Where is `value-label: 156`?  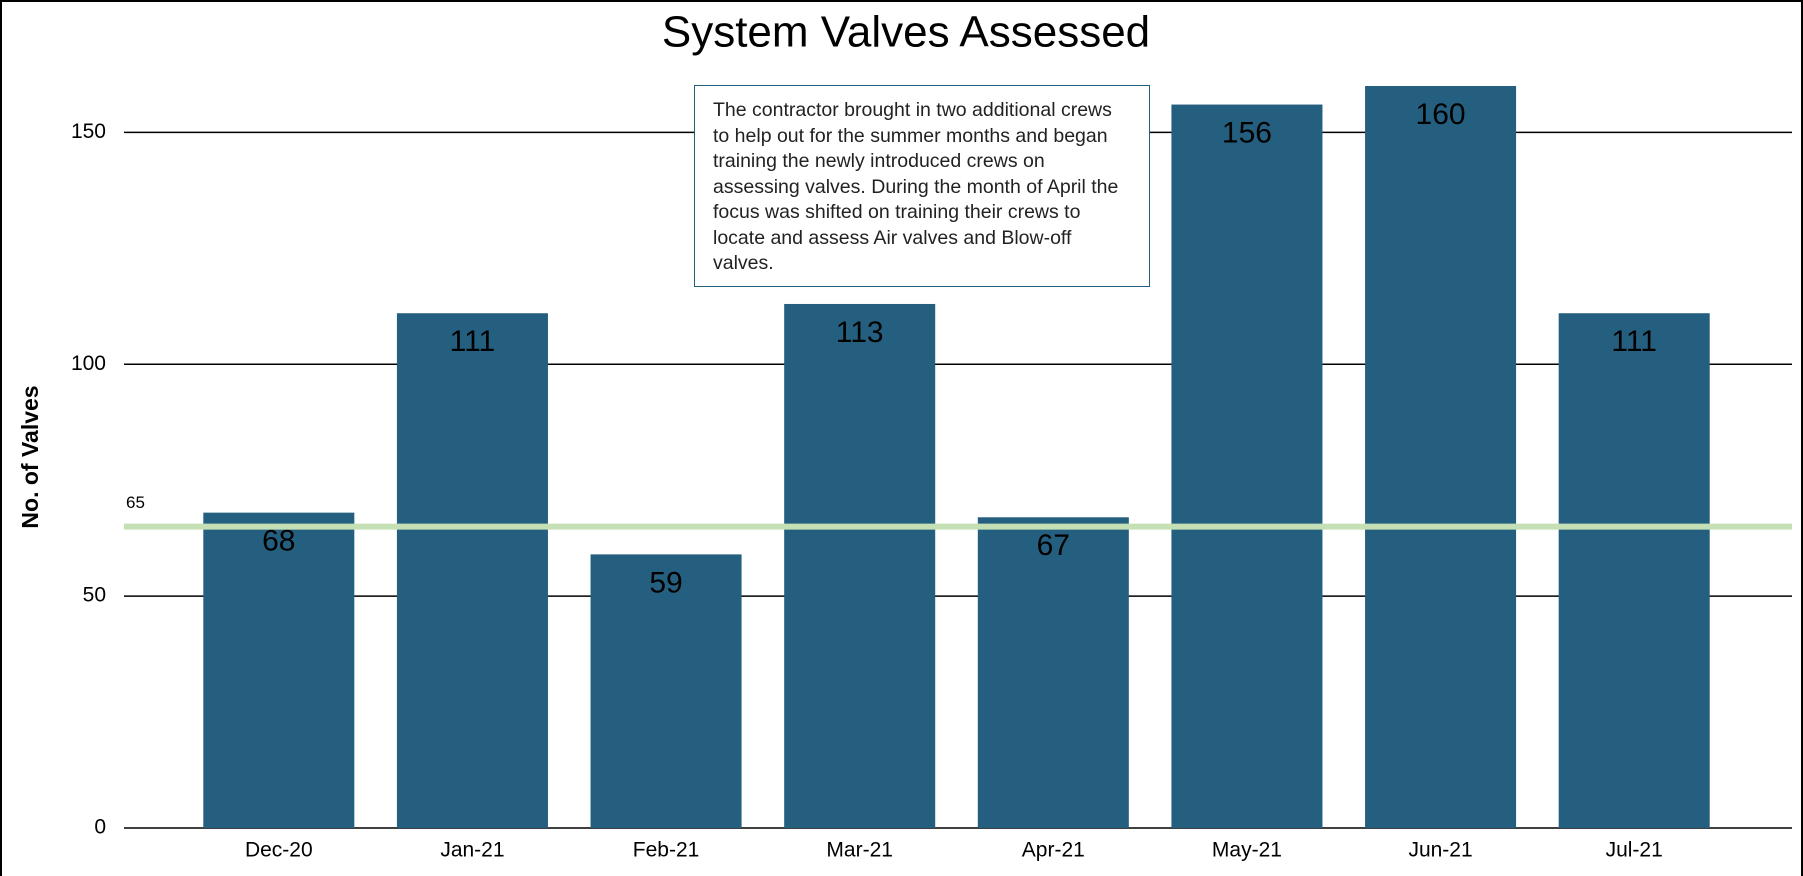
value-label: 156 is located at coordinates (1247, 132).